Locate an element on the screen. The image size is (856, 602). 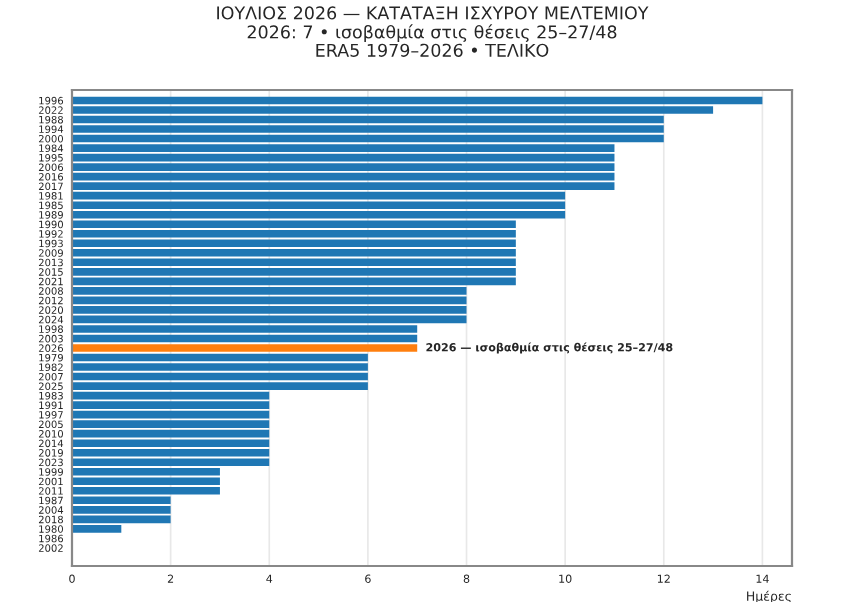
chart-title: ΙΟΥΛΙΟΣ 2026 — ΚΑΤΑΤΑΞΗ ΙΣΧΥΡΟΥ ΜΕΛΤΕΜΙΟΥ 2026: 7 • ισοβαθμία στις θέσεις 25–27/48 ERA5 1979–2026 • ΤΕΛΙΚΟ is located at coordinates (433, 31).